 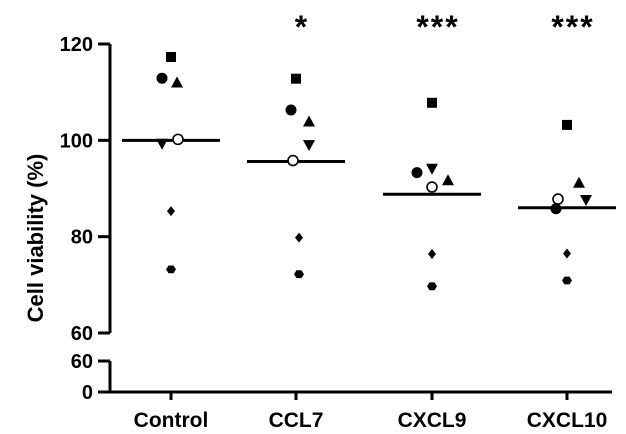 I want to click on y-axis-title: Cell viability (%), so click(x=35, y=238).